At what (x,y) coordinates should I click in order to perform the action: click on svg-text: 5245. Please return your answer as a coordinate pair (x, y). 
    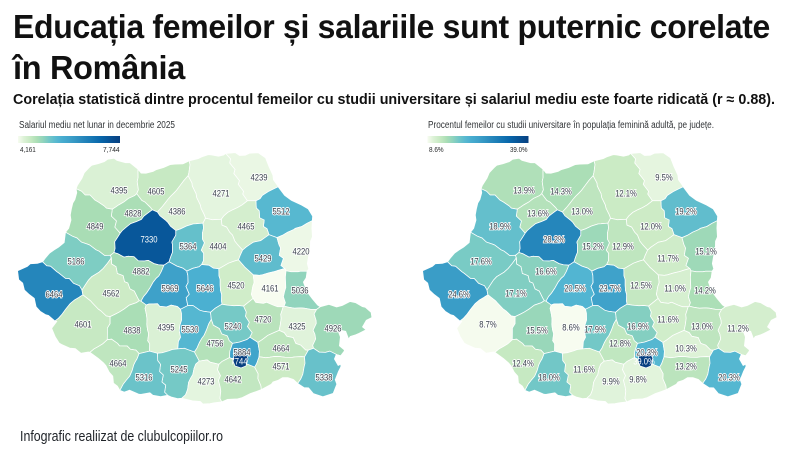
    Looking at the image, I should click on (179, 370).